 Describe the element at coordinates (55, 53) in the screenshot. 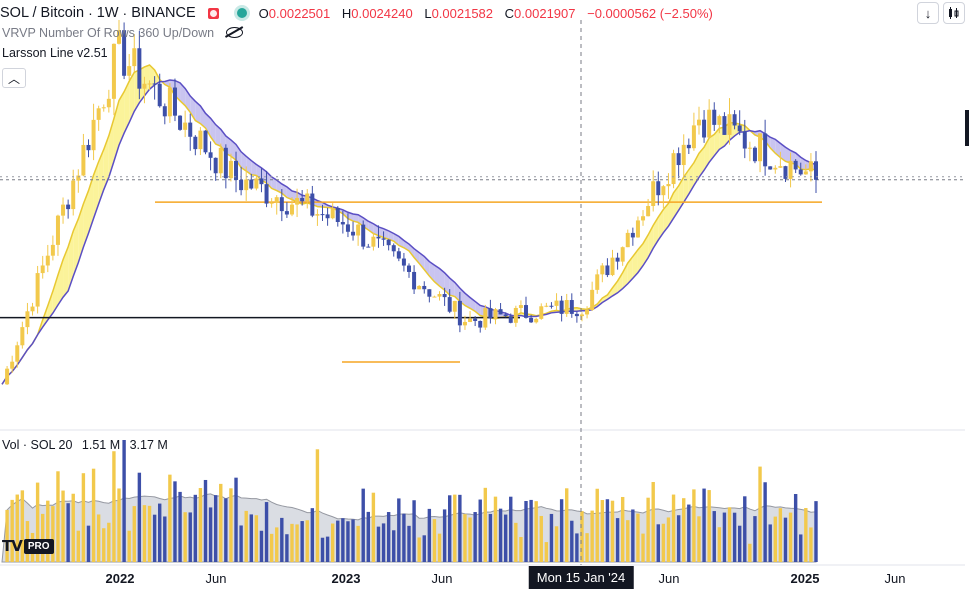

I see `larsson-indicator-label: Larsson Line v2.51` at that location.